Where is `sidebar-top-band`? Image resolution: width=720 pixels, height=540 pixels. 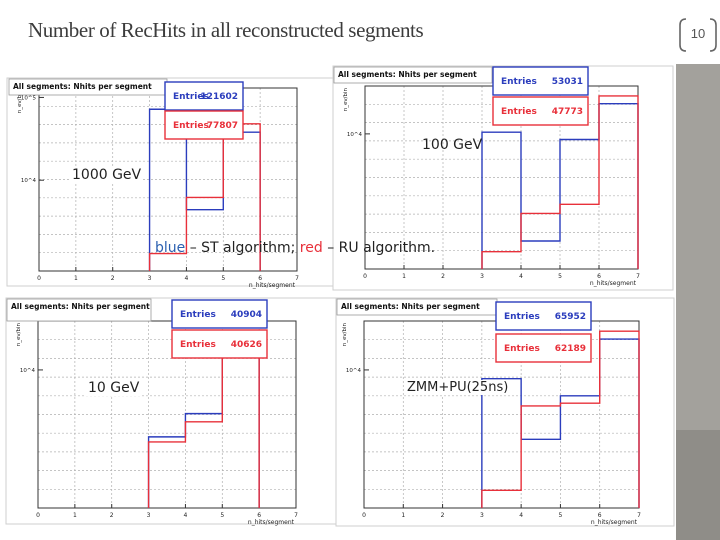 sidebar-top-band is located at coordinates (698, 32).